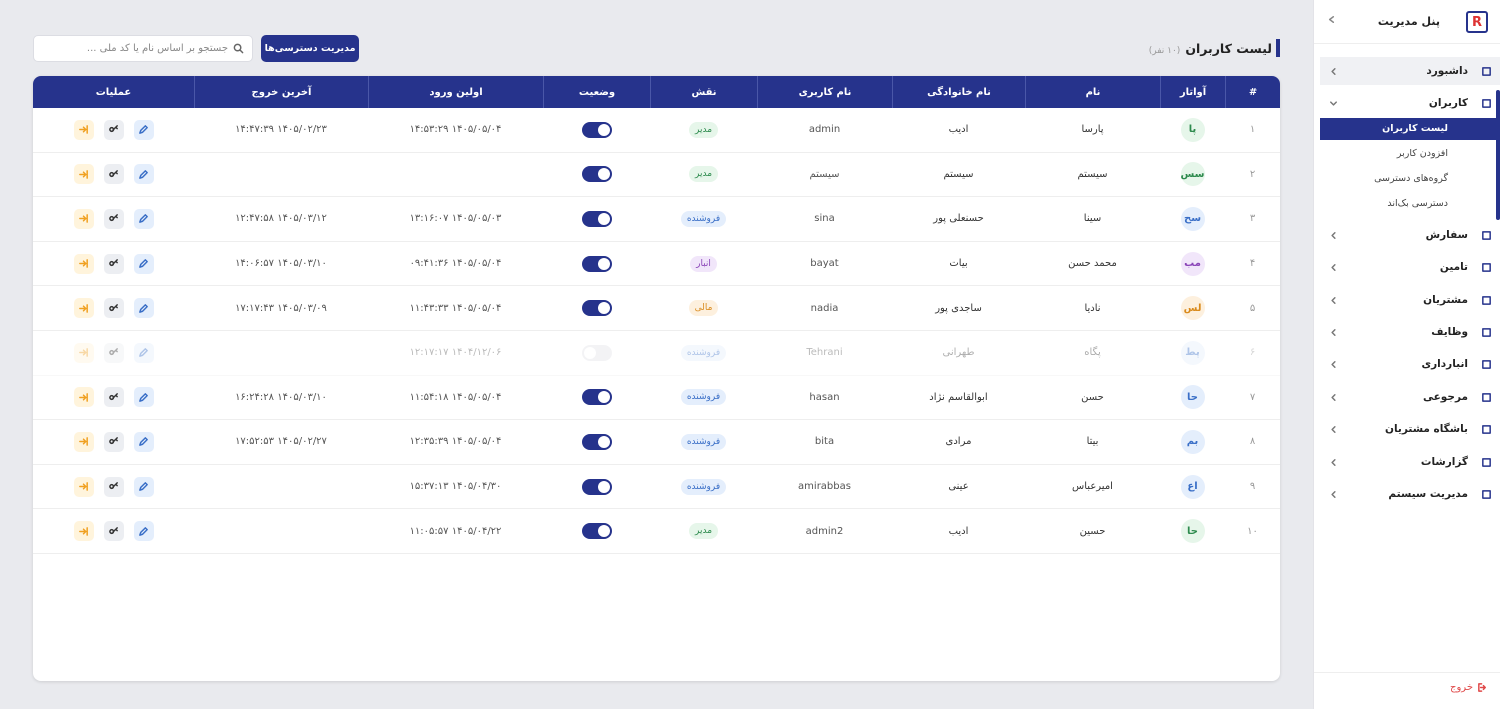 The width and height of the screenshot is (1500, 709). Describe the element at coordinates (1410, 71) in the screenshot. I see `menu-item: داشبورد` at that location.